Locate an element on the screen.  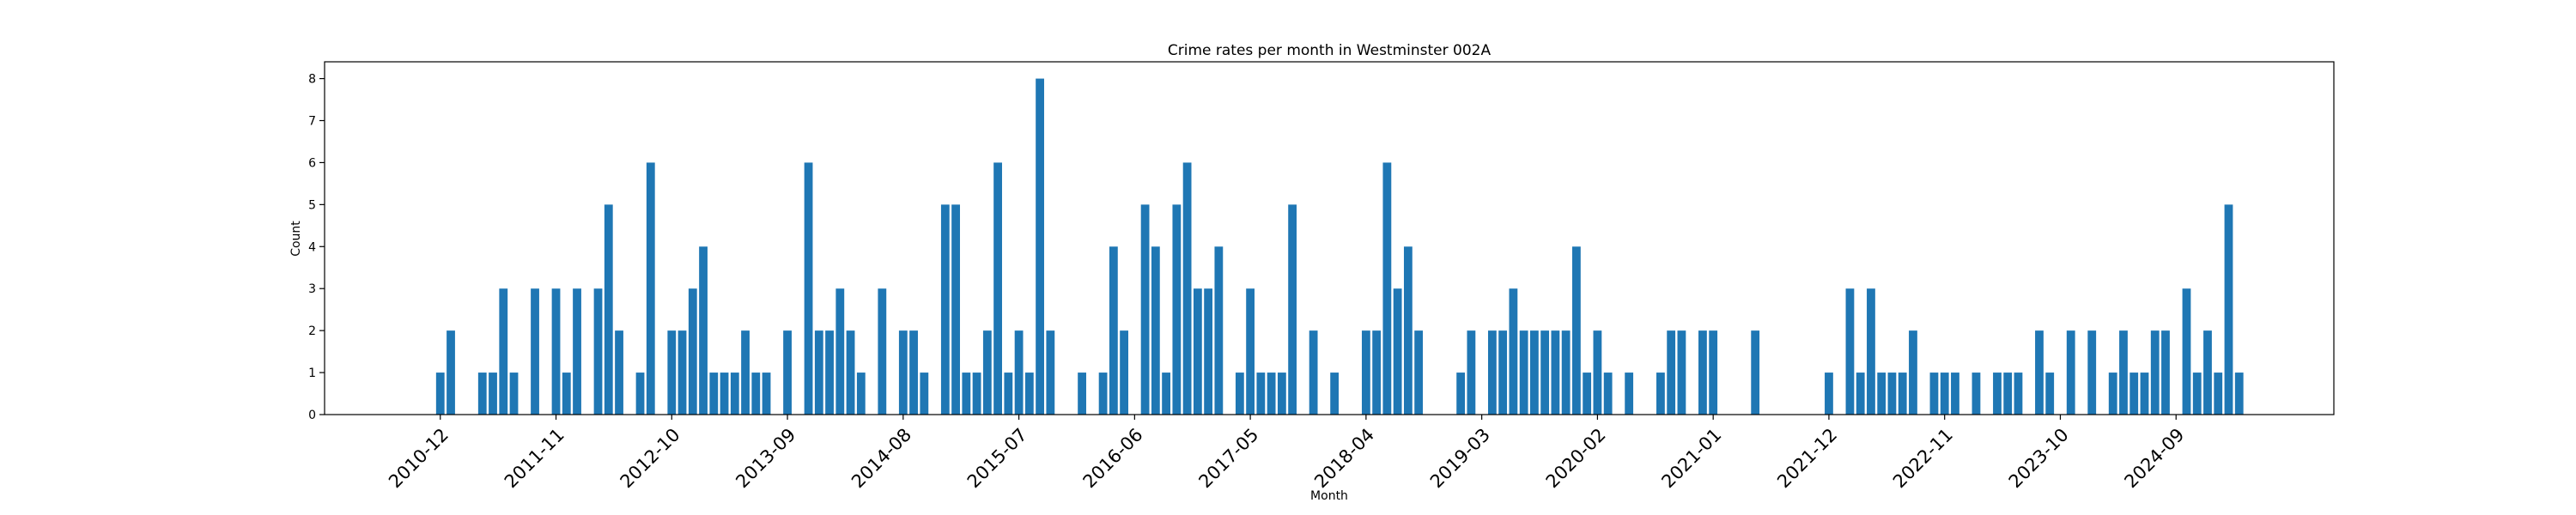
y-axis-label: Count is located at coordinates (296, 239).